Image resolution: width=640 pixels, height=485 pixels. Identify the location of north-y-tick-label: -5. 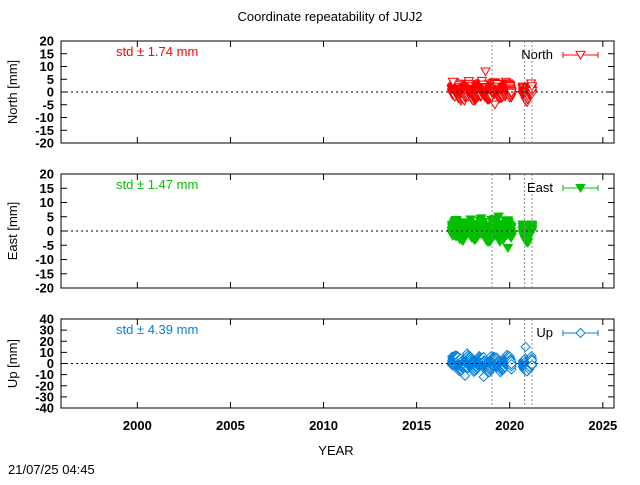
(48, 104).